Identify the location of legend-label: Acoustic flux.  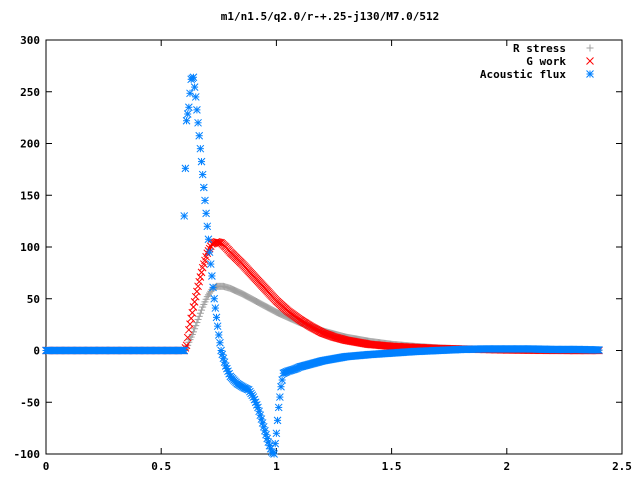
(523, 74).